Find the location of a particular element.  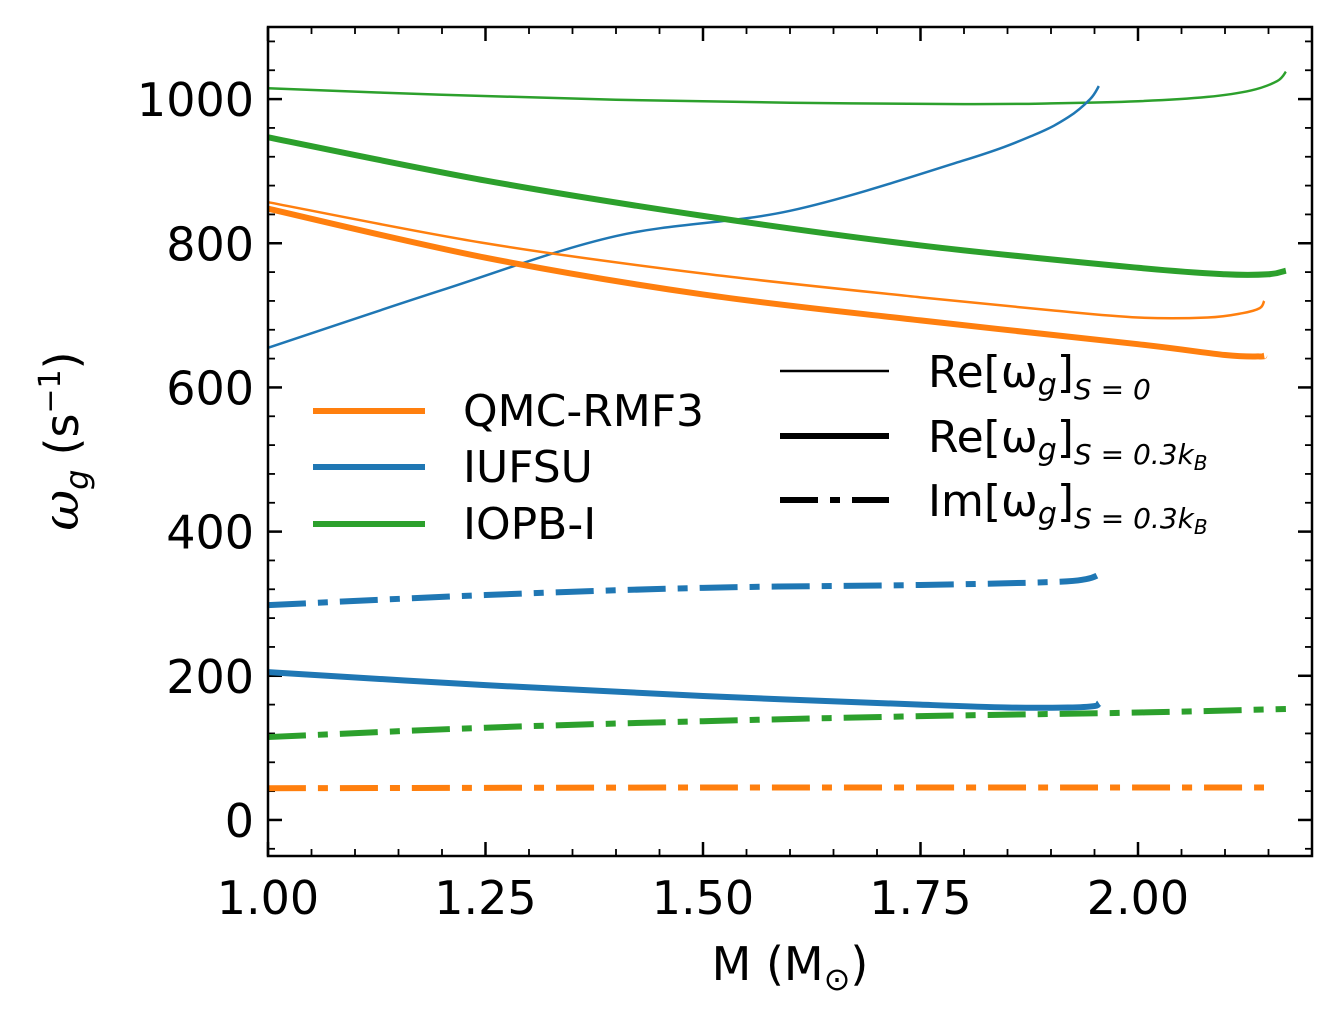

legend-style-thin-sub: S = 0 is located at coordinates (1112, 389).